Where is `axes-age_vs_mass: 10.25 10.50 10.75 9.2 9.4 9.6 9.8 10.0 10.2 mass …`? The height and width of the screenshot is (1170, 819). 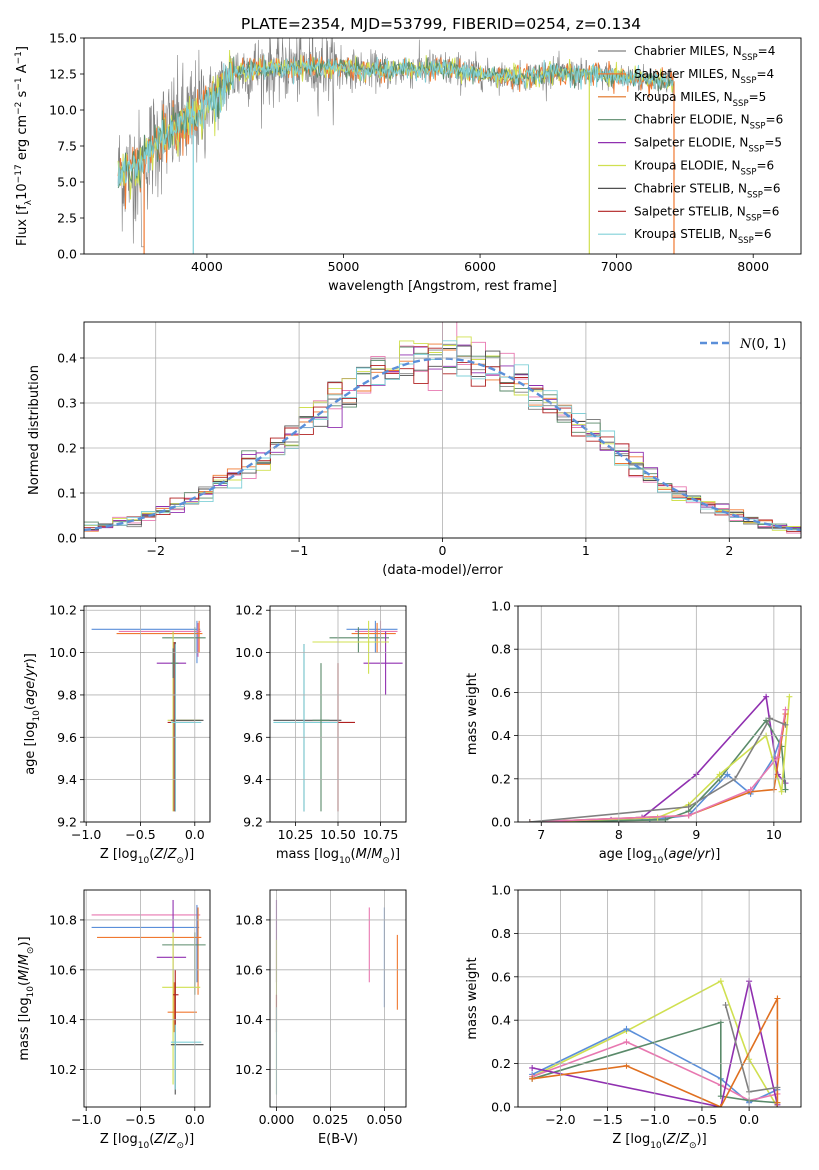
axes-age_vs_mass: 10.25 10.50 10.75 9.2 9.4 9.6 9.8 10.0 10.2 mass … is located at coordinates (321, 734).